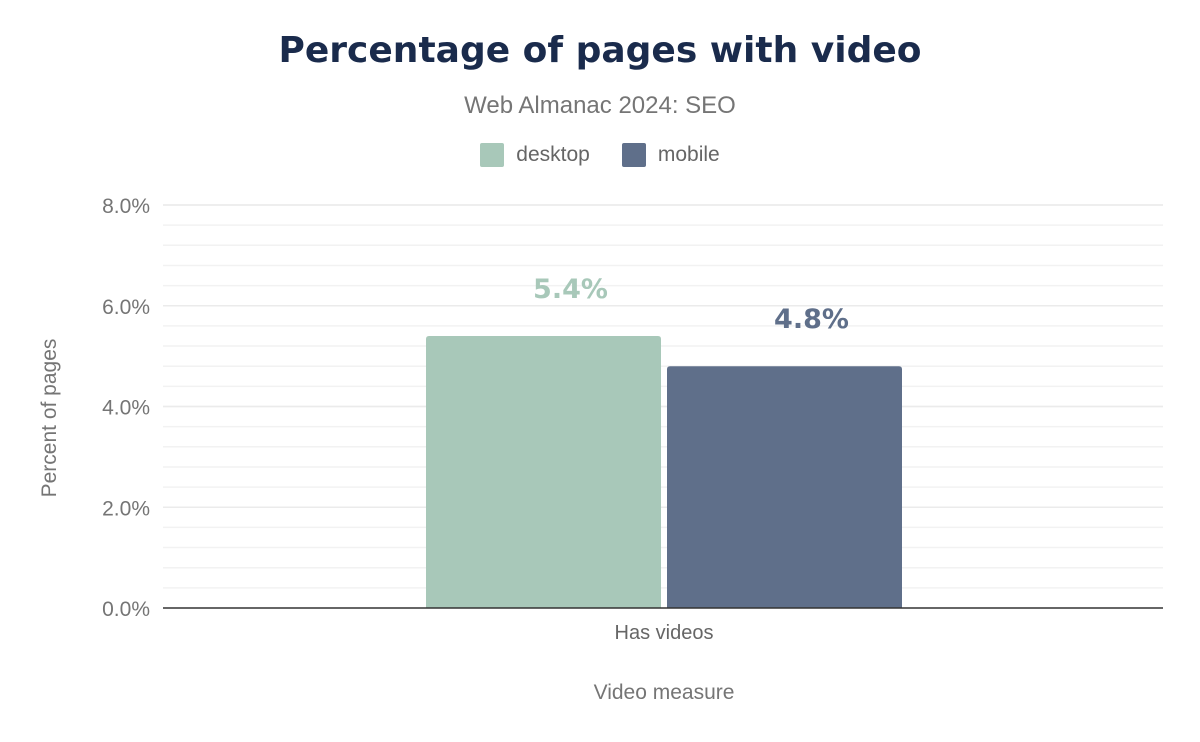 This screenshot has width=1200, height=742. I want to click on chart-title: Percentage of pages with video, so click(600, 50).